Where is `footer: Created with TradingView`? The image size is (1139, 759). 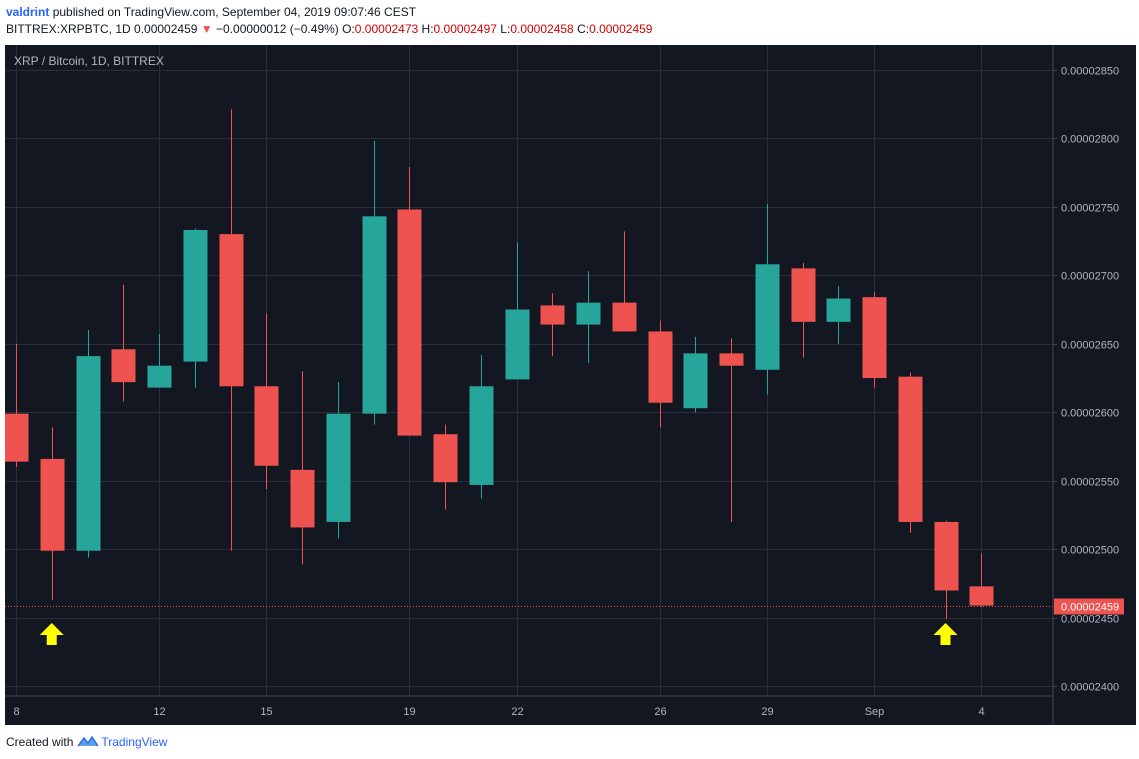 footer: Created with TradingView is located at coordinates (86, 742).